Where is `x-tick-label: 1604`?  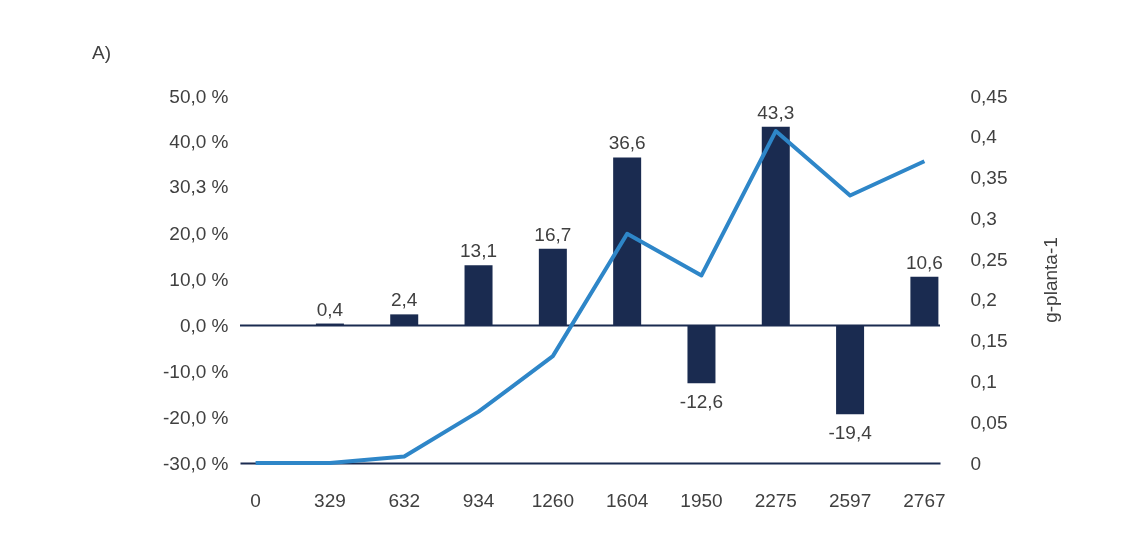 x-tick-label: 1604 is located at coordinates (627, 500).